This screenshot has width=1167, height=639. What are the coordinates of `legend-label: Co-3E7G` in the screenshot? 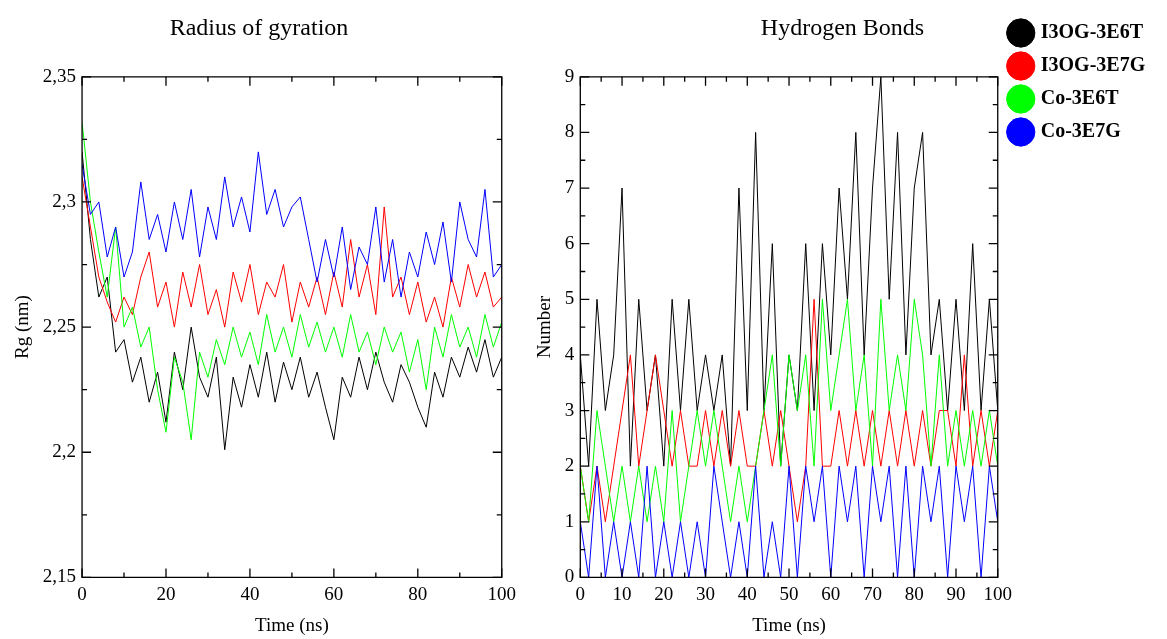 It's located at (1081, 130).